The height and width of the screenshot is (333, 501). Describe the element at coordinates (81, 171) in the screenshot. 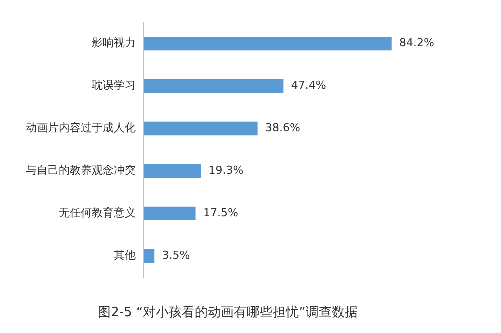

I see `y-tick-label: 与自己的教养观念冲突` at that location.